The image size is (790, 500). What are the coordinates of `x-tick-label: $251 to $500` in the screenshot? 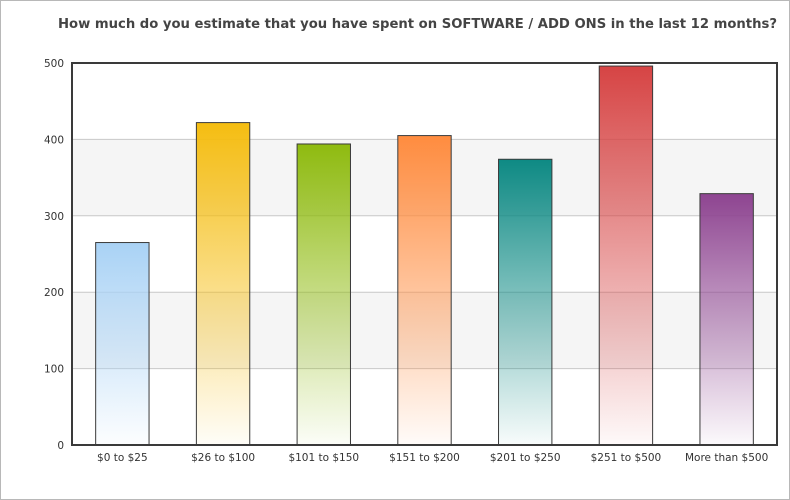 It's located at (626, 458).